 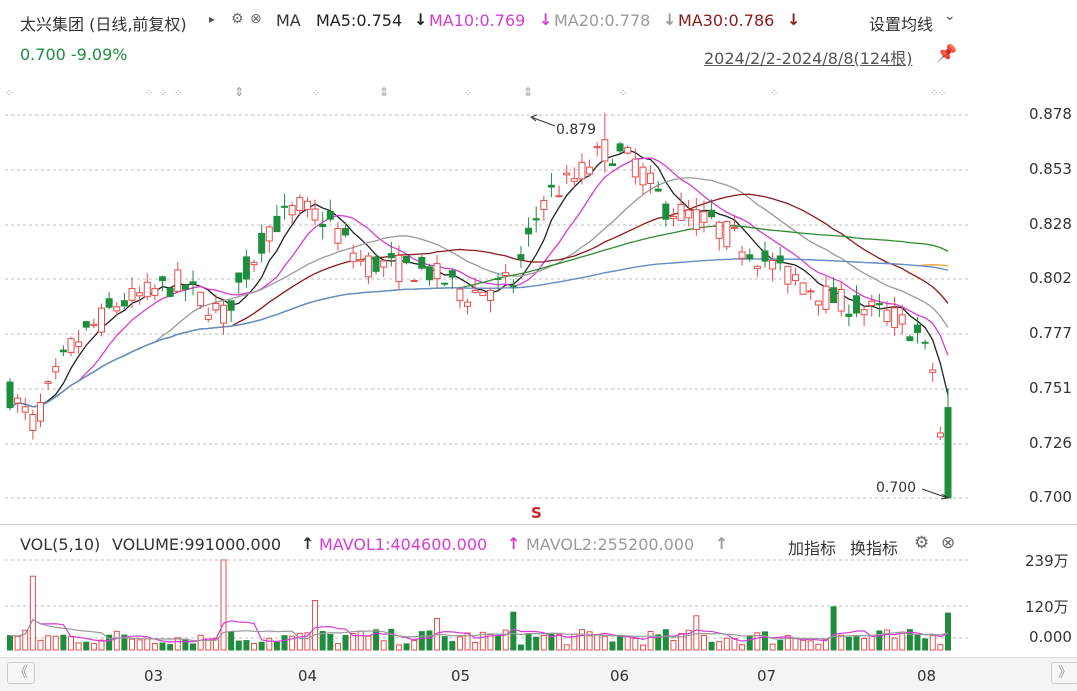 What do you see at coordinates (479, 605) in the screenshot?
I see `volume-bars` at bounding box center [479, 605].